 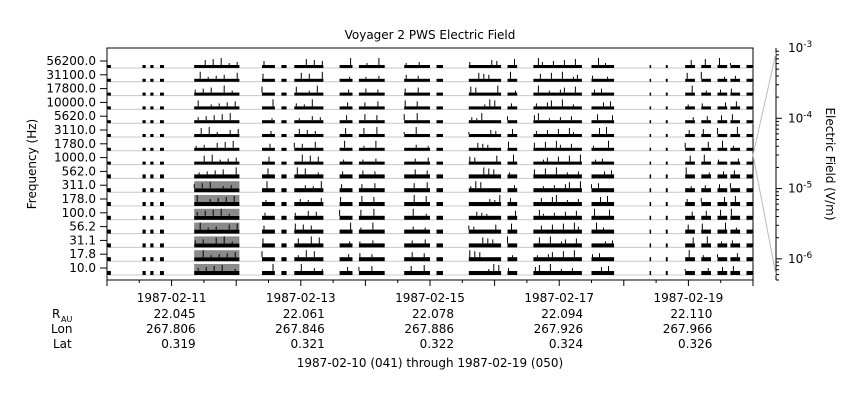 What do you see at coordinates (301, 298) in the screenshot?
I see `x-date-label: 1987-02-13` at bounding box center [301, 298].